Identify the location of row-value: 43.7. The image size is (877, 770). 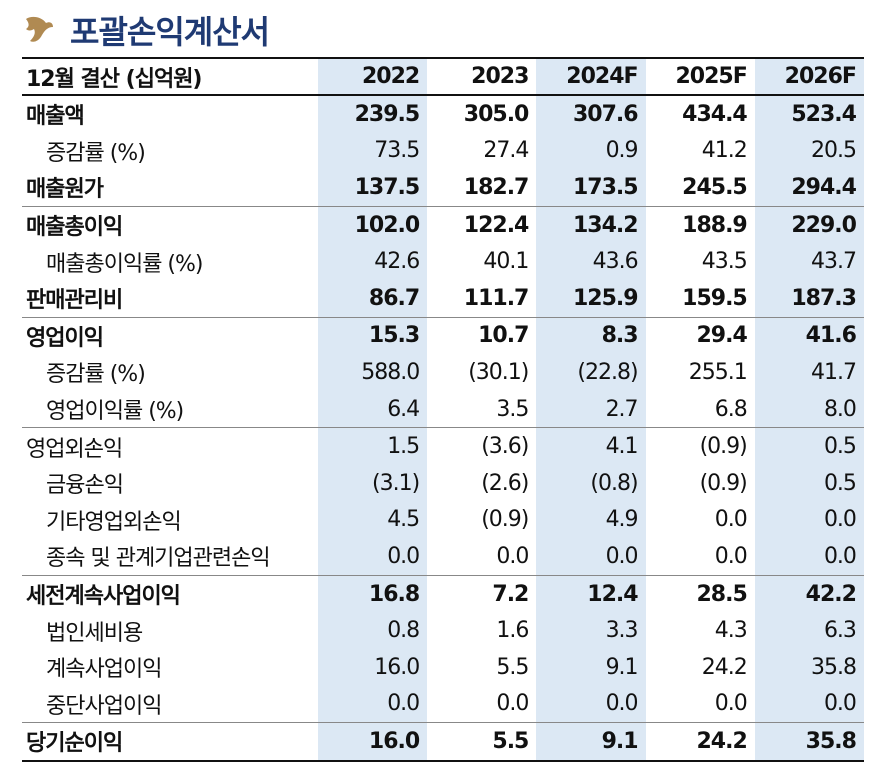
(833, 262).